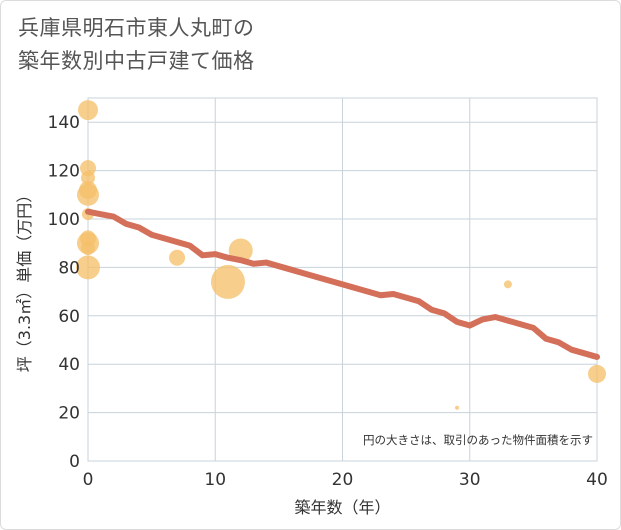  I want to click on bubble-size-note: 円の大きさは、取引のあった物件面積を示す, so click(478, 440).